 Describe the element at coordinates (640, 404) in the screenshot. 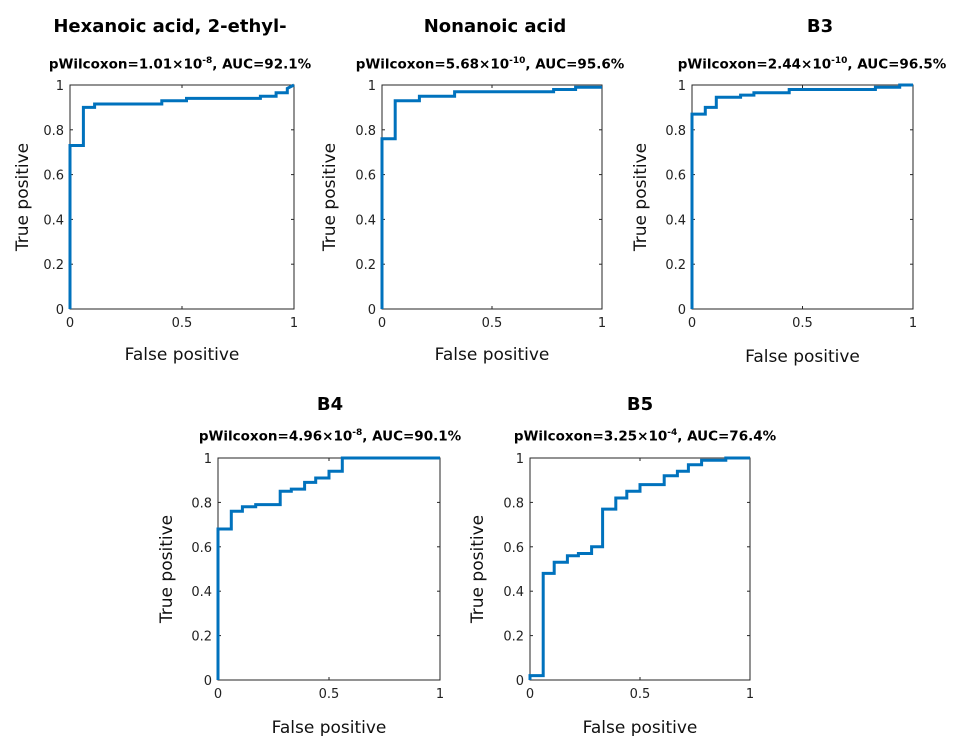

I see `chart-title: B5` at that location.